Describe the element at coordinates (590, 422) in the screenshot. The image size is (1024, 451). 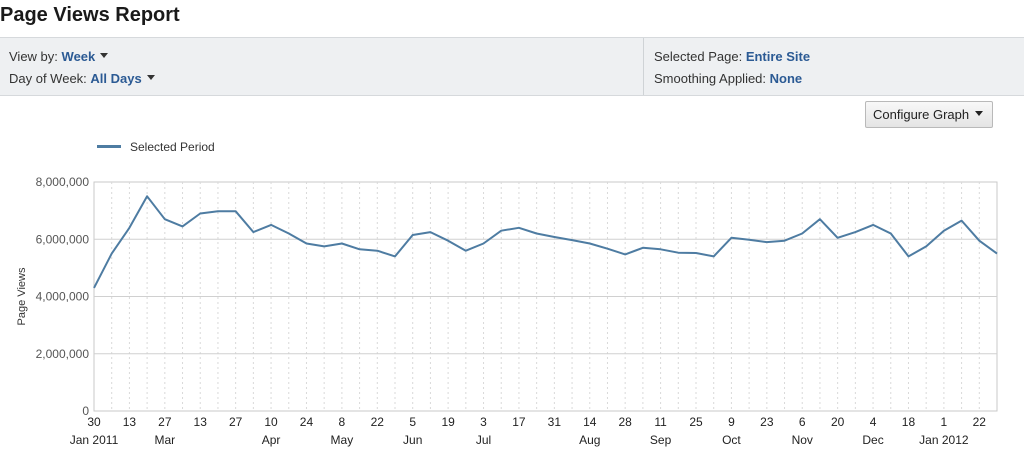
I see `x-tick-label: 14` at that location.